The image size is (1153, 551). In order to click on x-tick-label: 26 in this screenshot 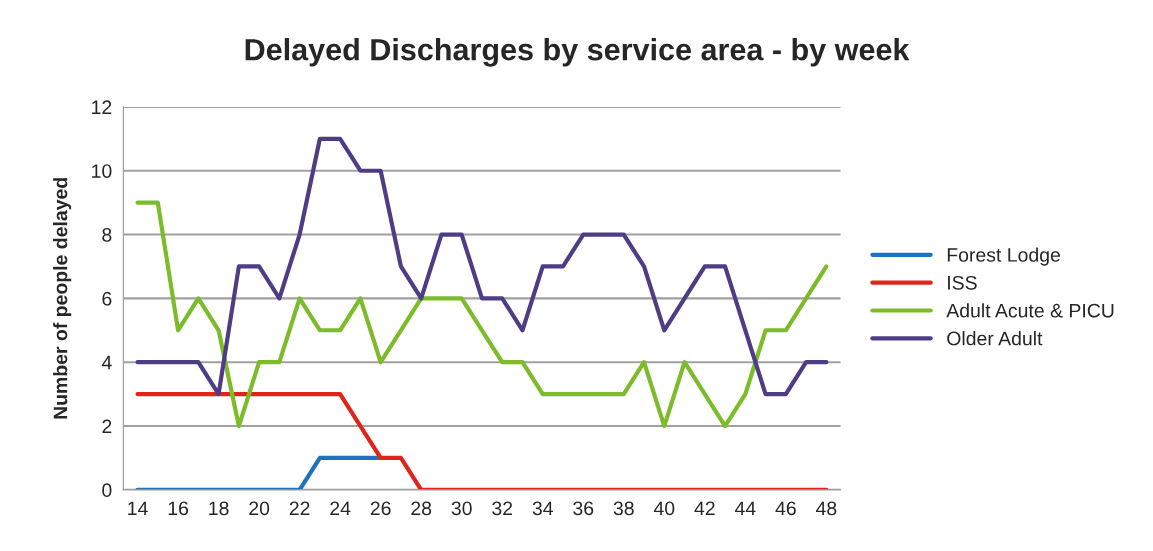, I will do `click(380, 508)`.